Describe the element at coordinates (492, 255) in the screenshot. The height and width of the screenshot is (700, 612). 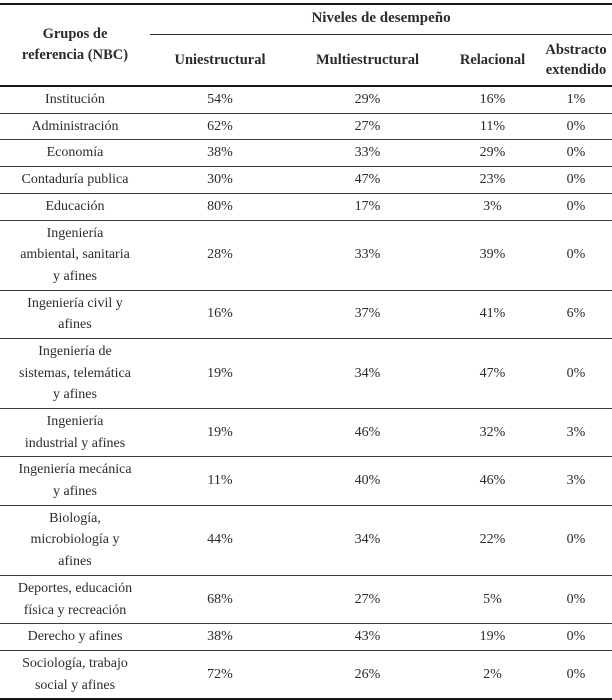
I see `cell-value: 39%` at that location.